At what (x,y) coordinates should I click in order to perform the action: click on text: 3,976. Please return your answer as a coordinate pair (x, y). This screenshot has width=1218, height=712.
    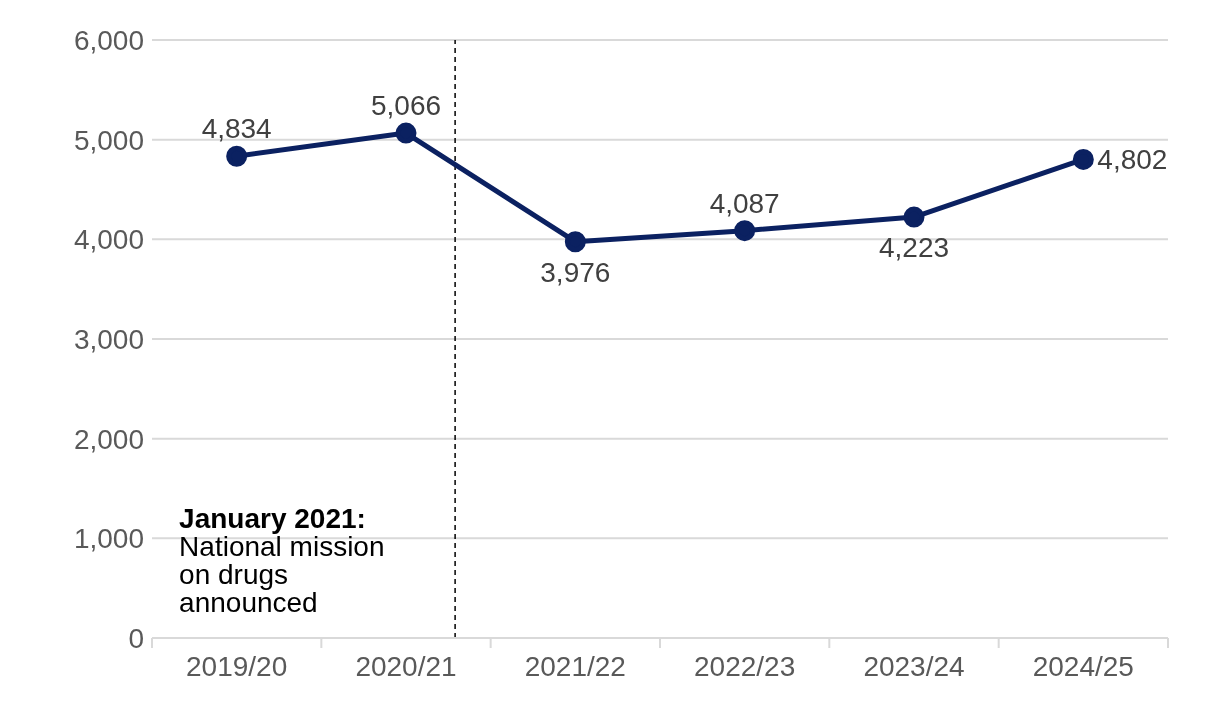
    Looking at the image, I should click on (575, 272).